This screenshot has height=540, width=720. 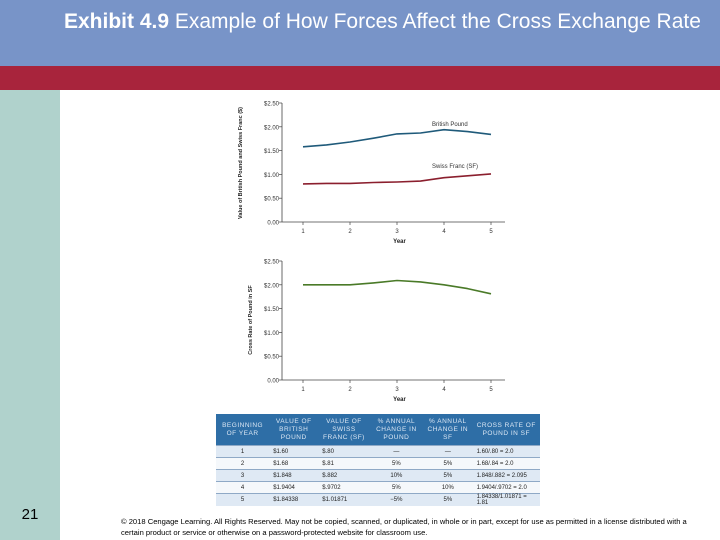 What do you see at coordinates (344, 487) in the screenshot?
I see `cell-franc: $.9702` at bounding box center [344, 487].